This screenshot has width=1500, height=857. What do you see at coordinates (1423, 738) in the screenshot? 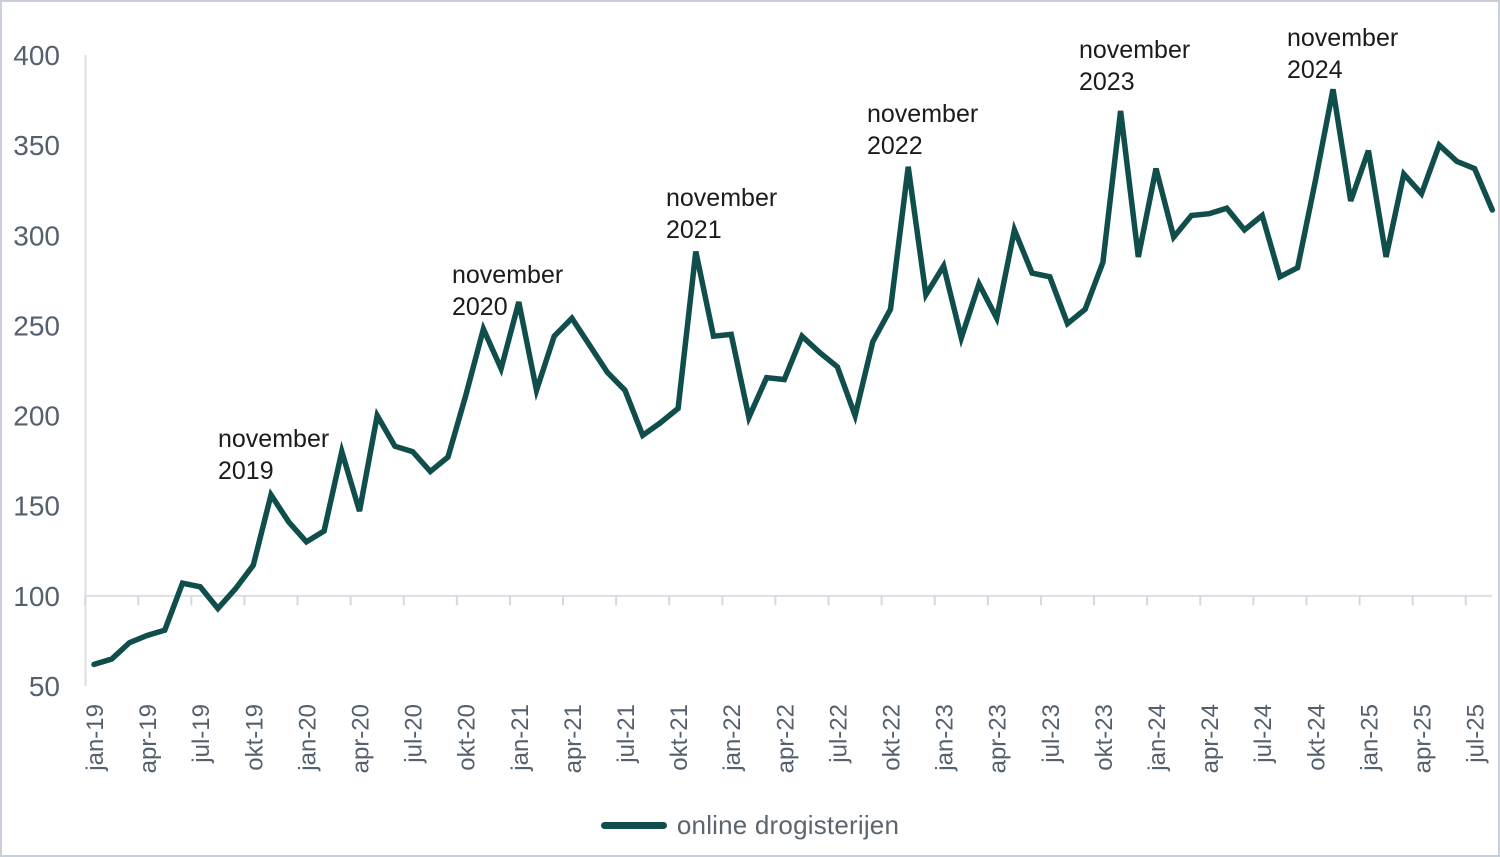
I see `x-axis-label: apr-25` at bounding box center [1423, 738].